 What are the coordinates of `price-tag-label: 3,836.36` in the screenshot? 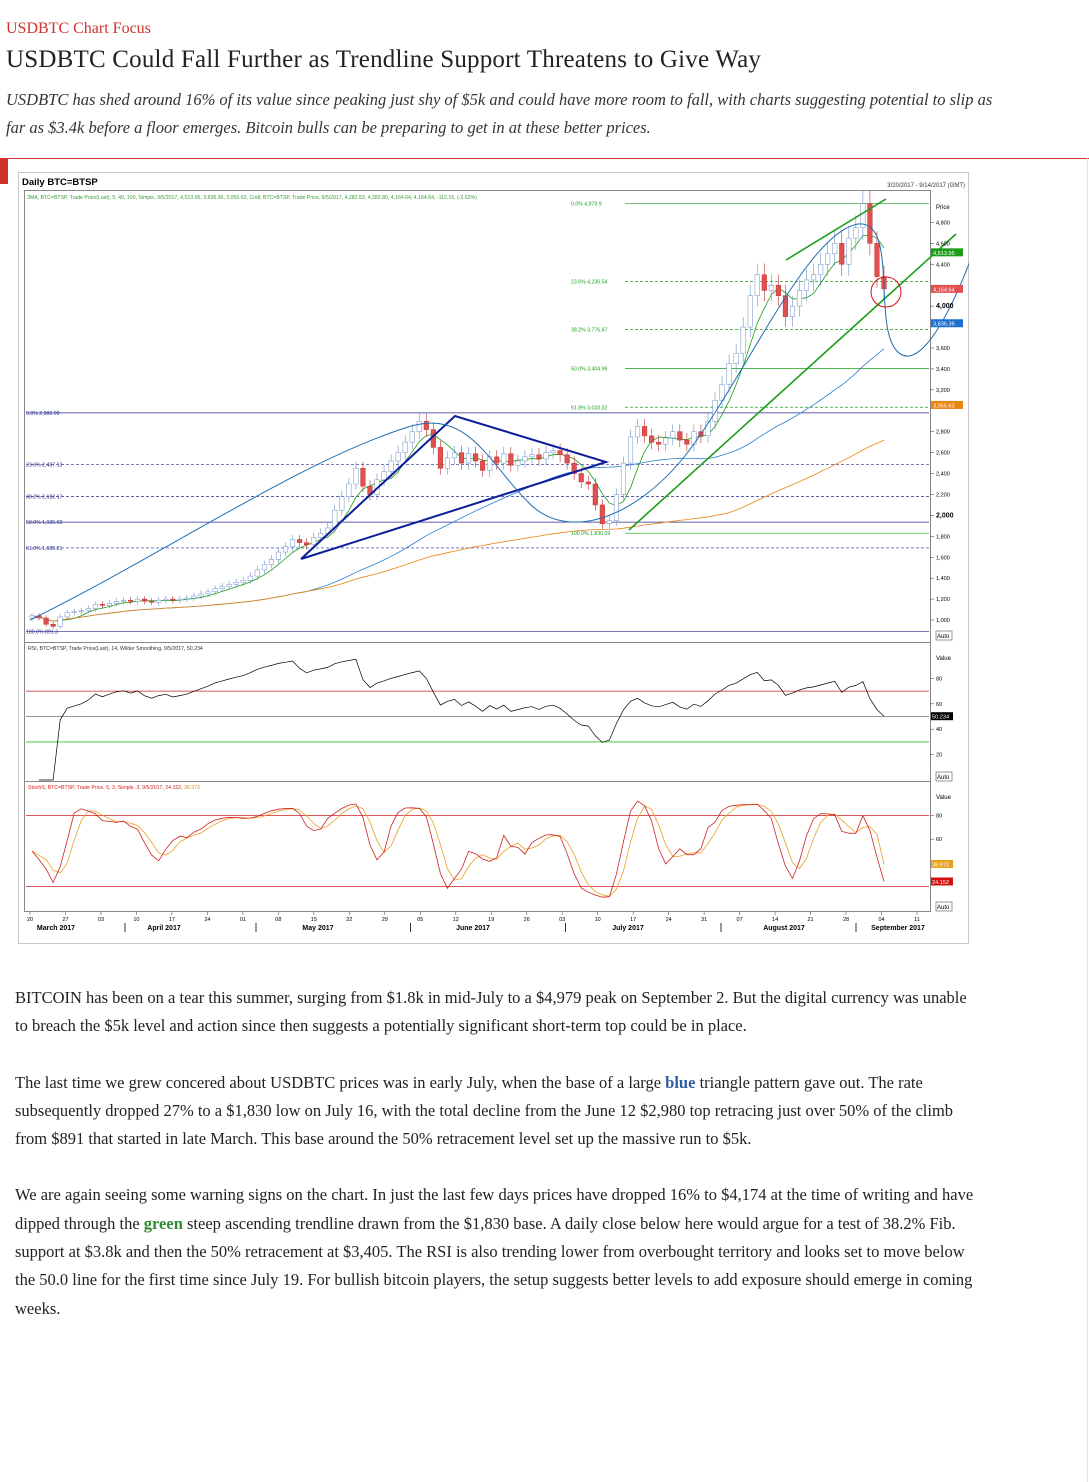 It's located at (944, 325).